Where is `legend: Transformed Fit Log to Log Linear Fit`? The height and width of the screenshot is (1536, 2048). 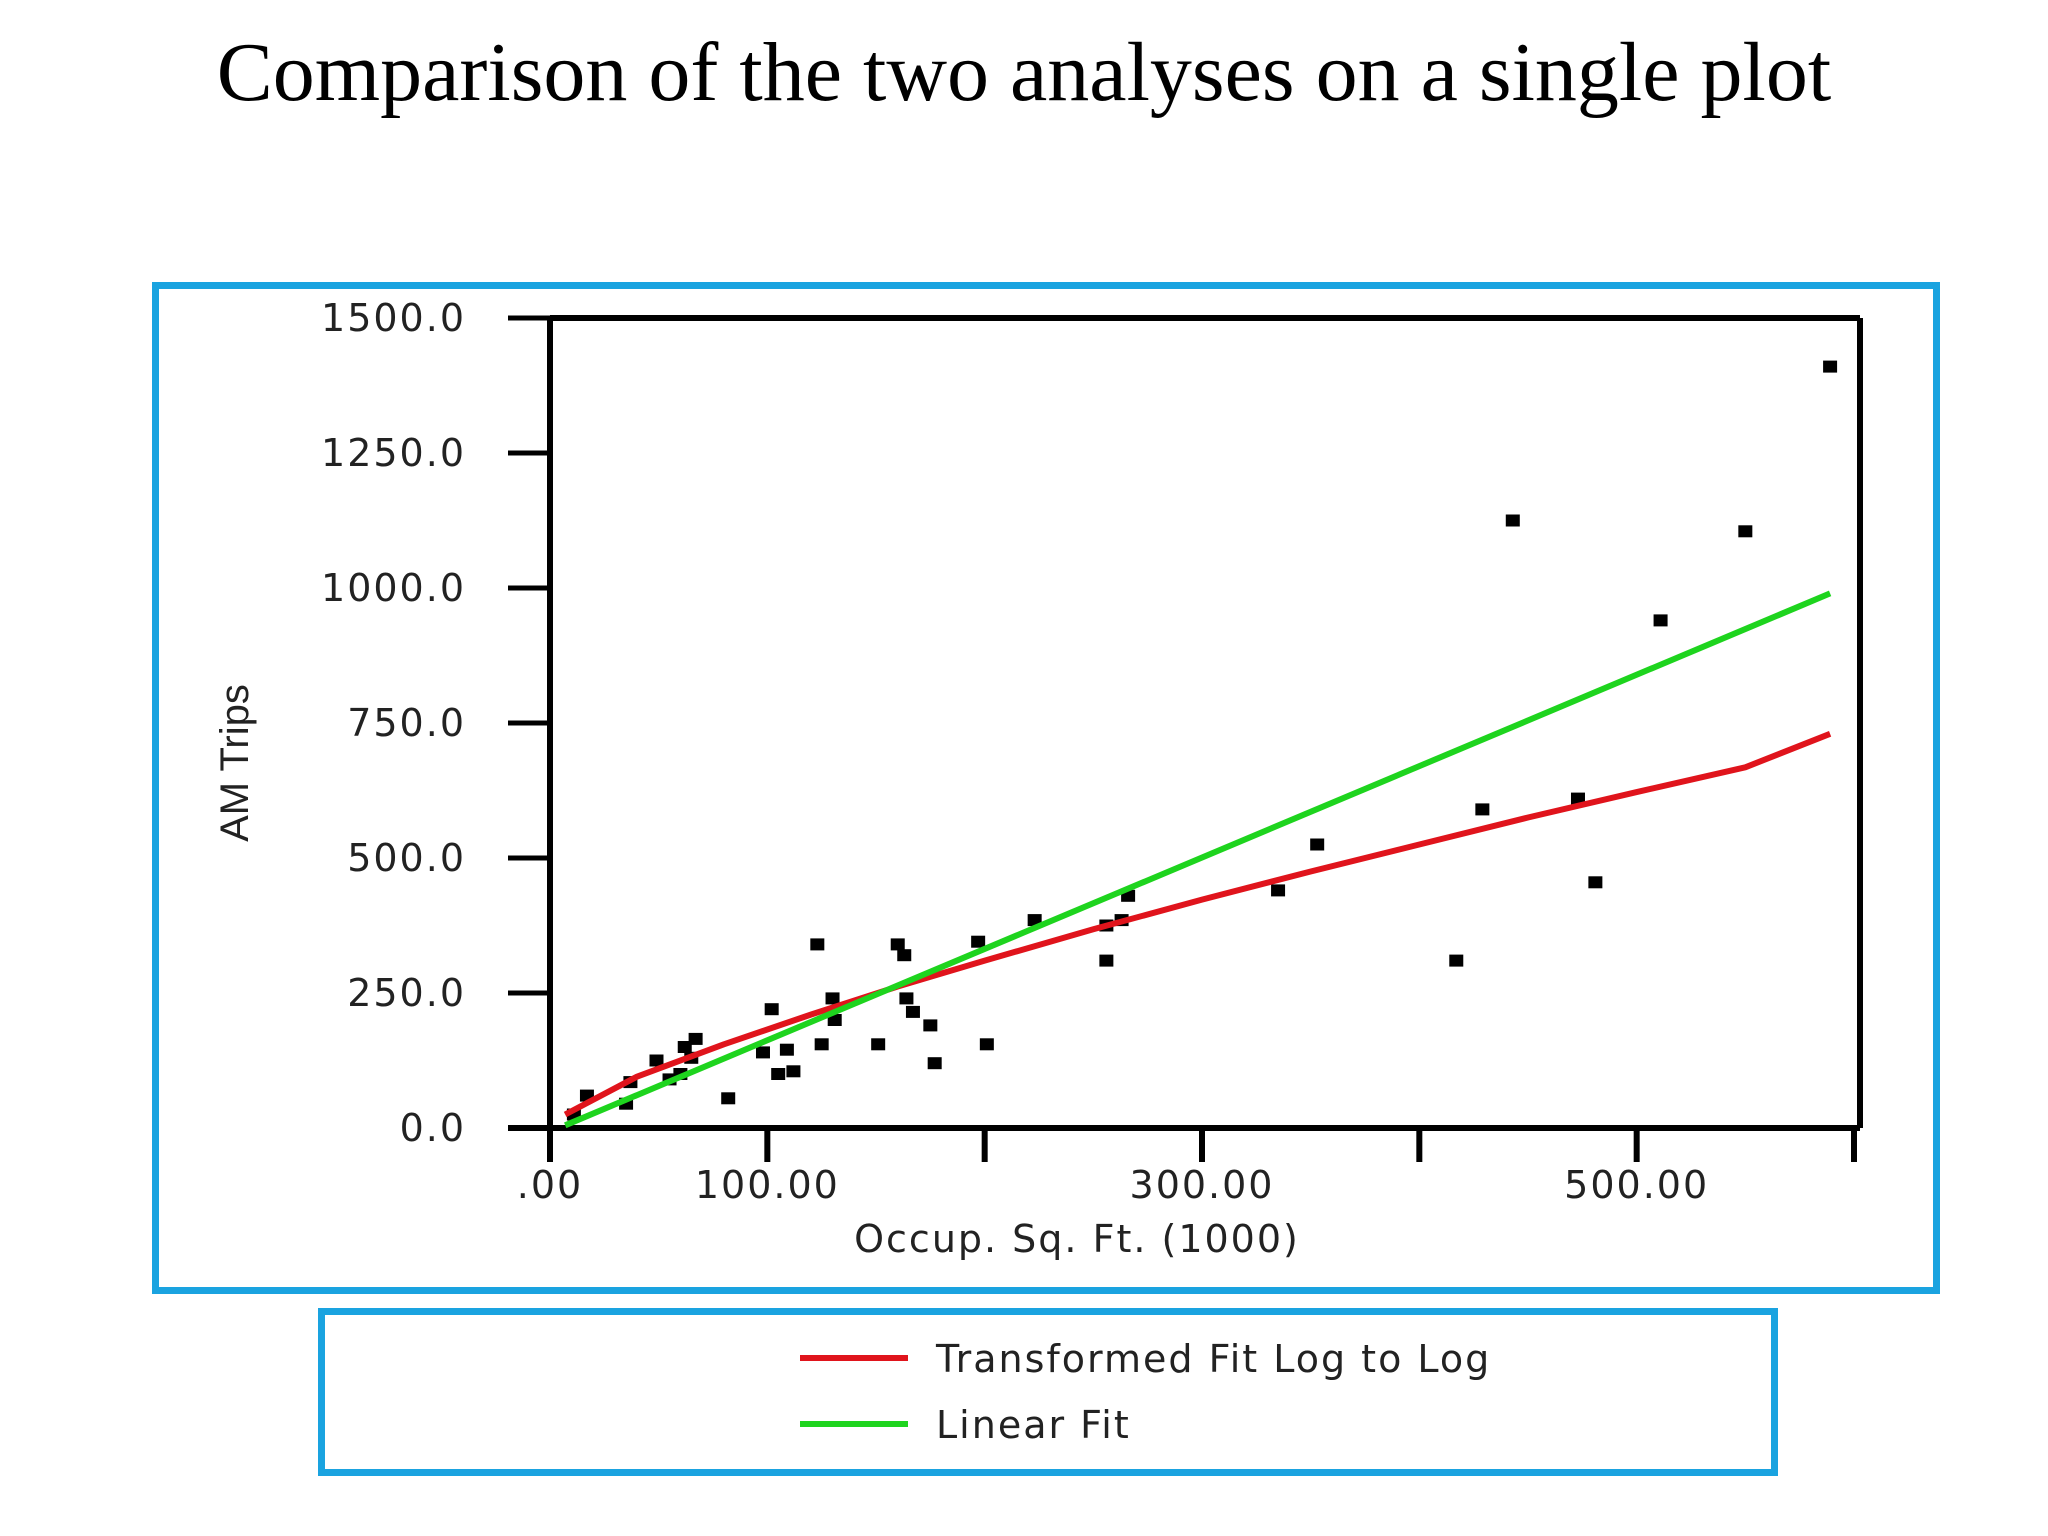 legend: Transformed Fit Log to Log Linear Fit is located at coordinates (1145, 1392).